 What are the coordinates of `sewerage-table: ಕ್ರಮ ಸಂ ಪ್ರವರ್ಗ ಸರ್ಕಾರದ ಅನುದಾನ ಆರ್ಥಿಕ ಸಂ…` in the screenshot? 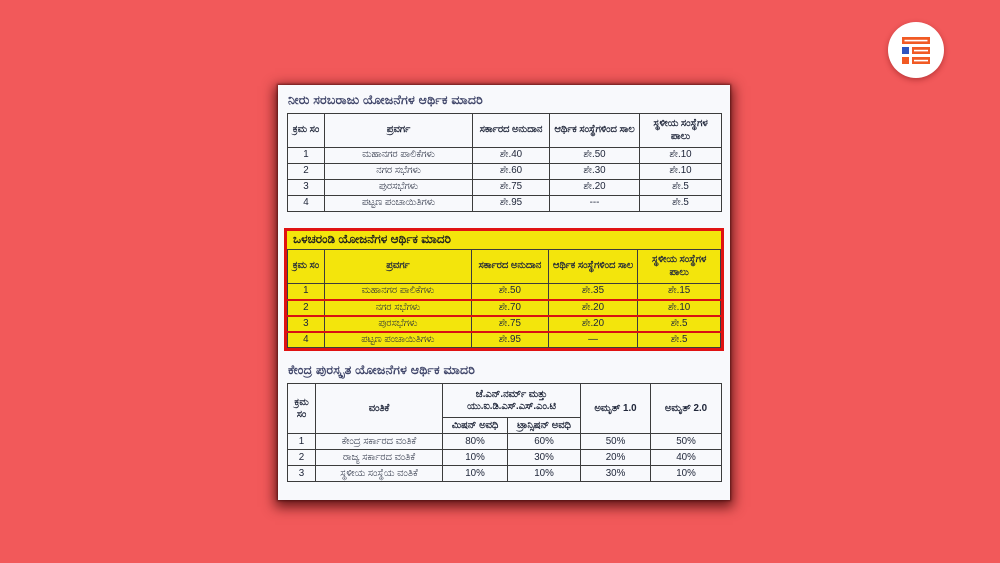 It's located at (504, 299).